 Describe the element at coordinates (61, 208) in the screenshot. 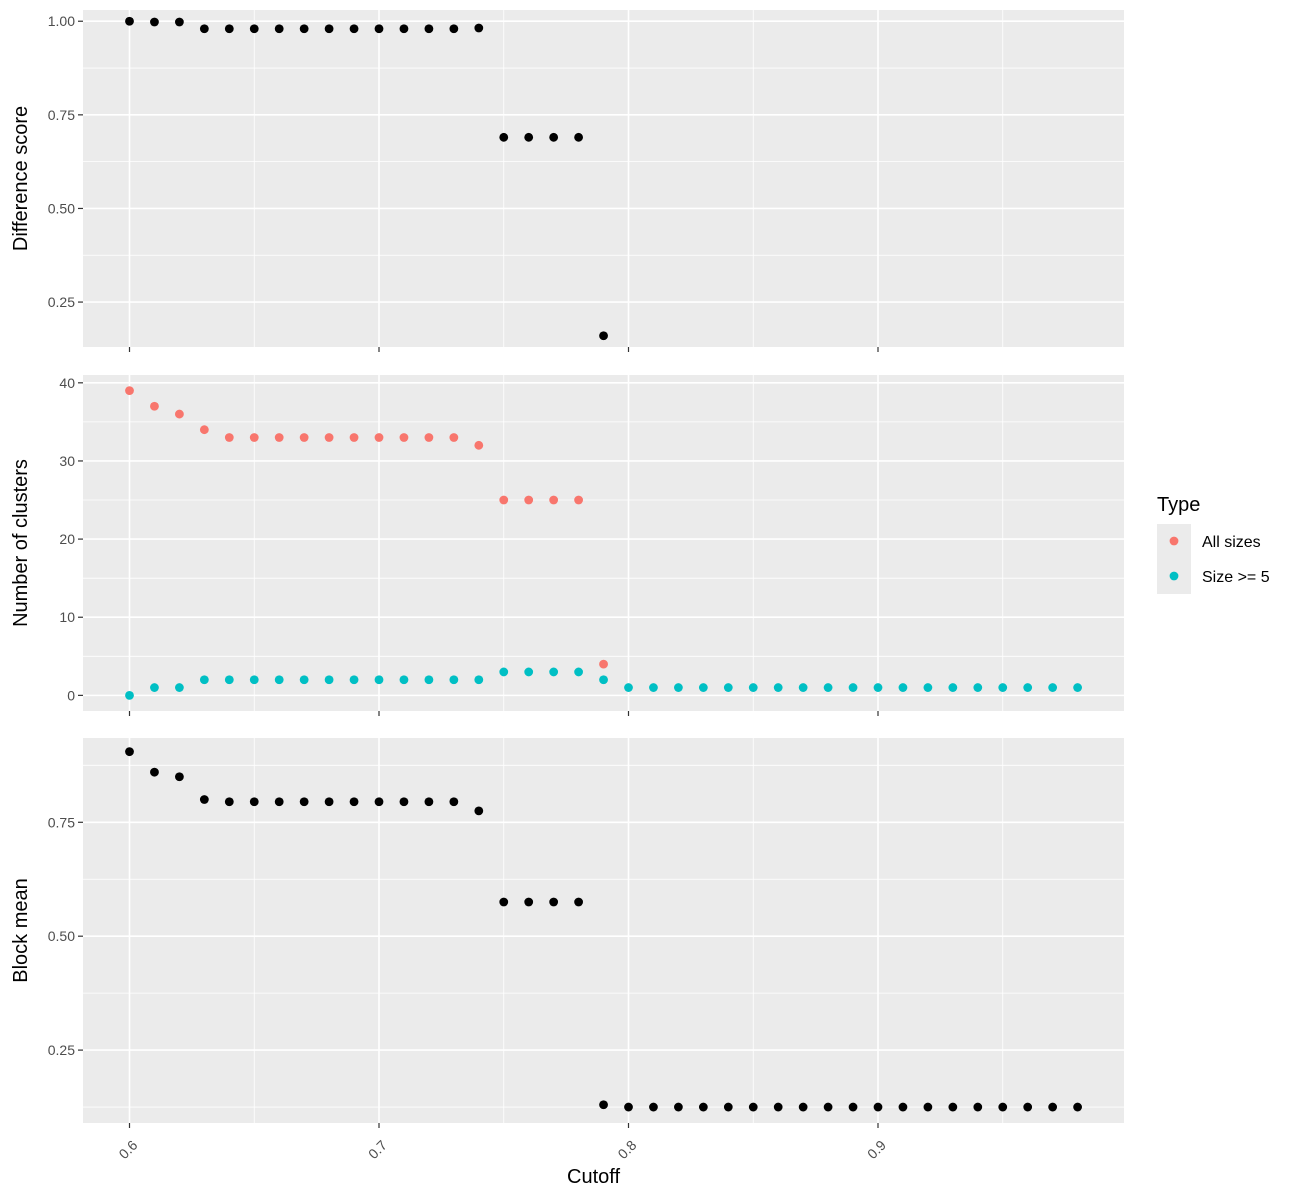

I see `y-tick-label: 0.50` at that location.